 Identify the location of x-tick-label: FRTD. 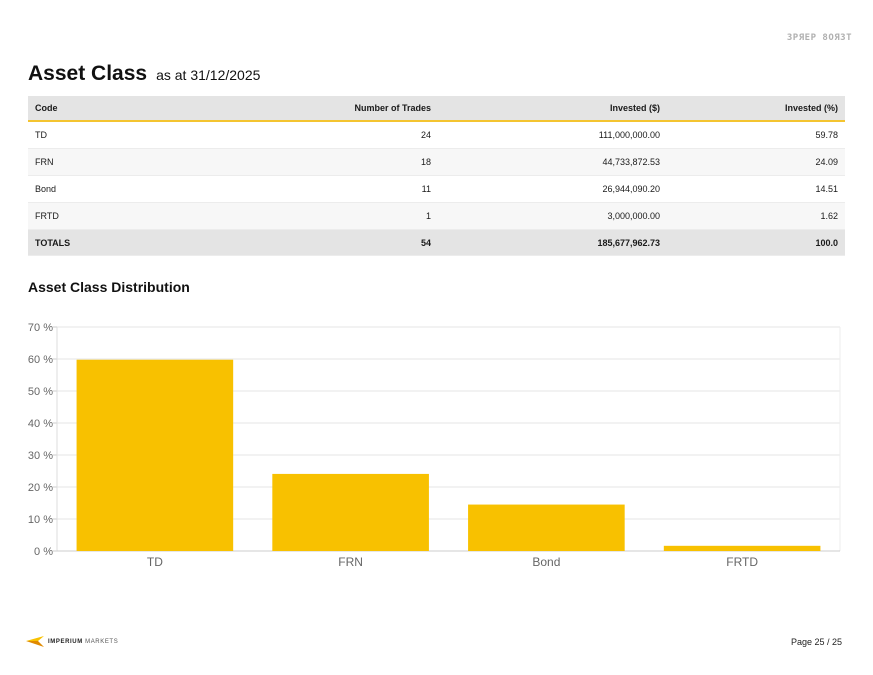
(742, 562).